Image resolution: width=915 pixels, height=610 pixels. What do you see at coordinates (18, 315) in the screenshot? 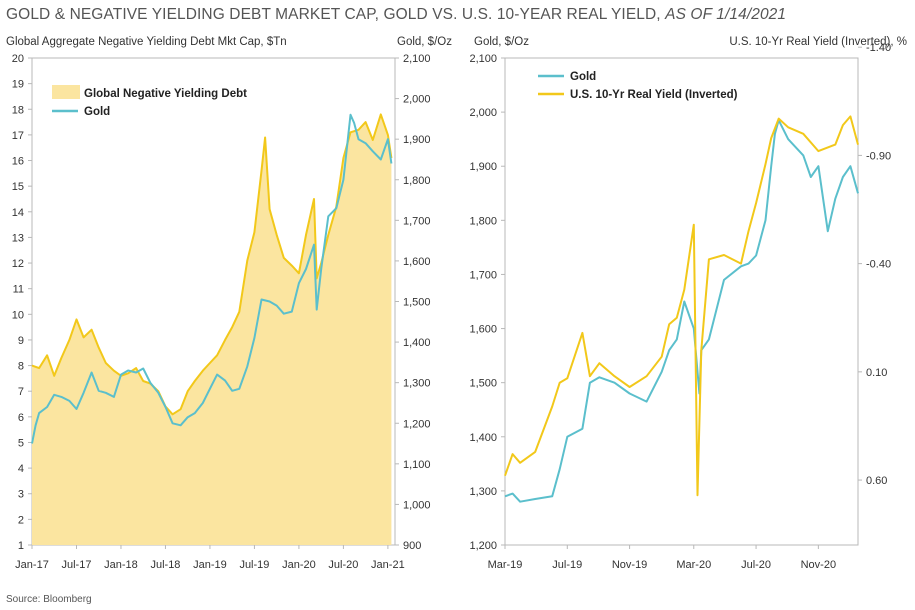
I see `p1-left-tick-label: 10` at bounding box center [18, 315].